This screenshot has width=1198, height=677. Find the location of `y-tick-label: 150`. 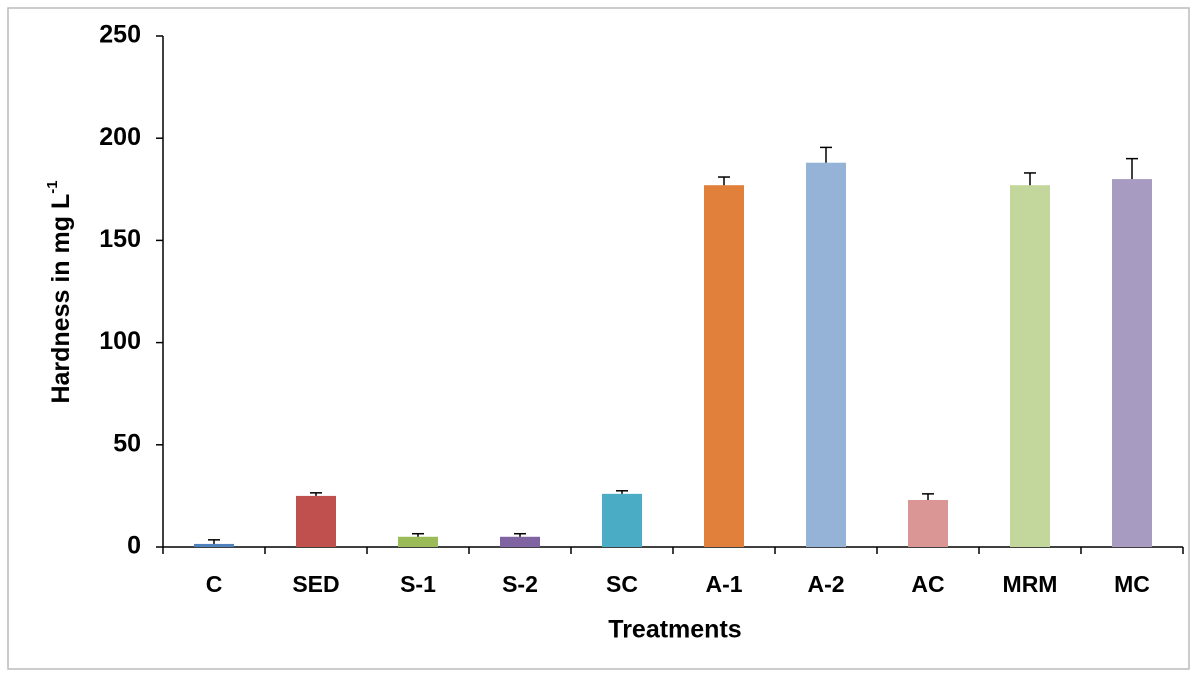

y-tick-label: 150 is located at coordinates (120, 239).